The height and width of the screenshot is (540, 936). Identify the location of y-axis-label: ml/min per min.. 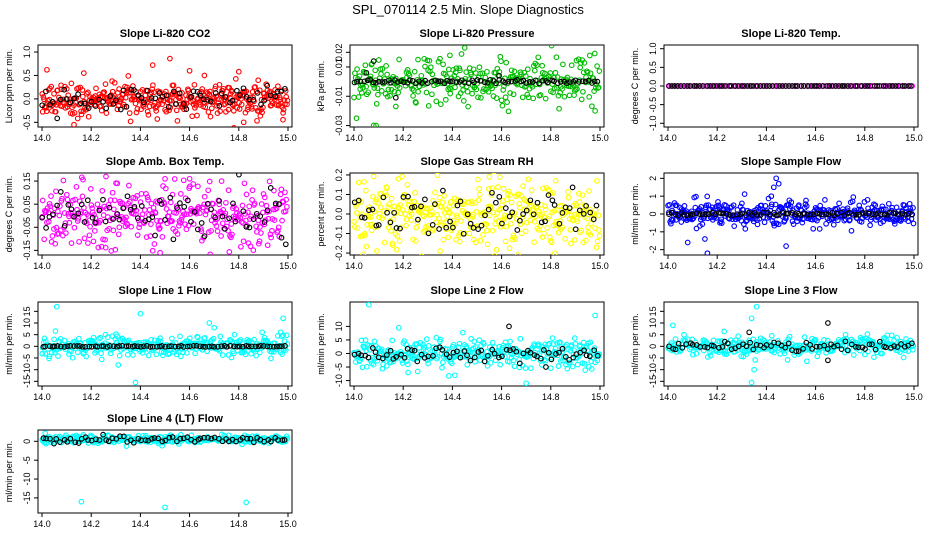
(9, 344).